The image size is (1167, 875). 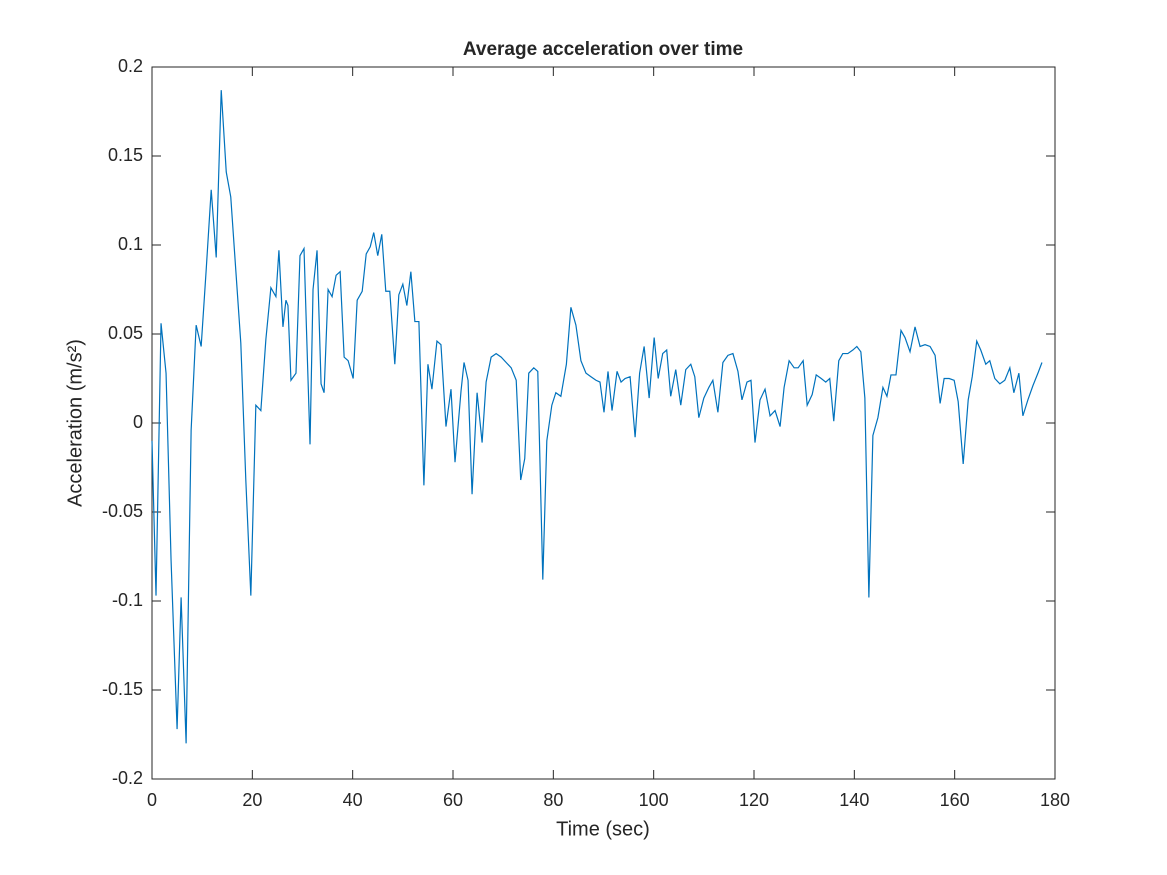 What do you see at coordinates (252, 800) in the screenshot?
I see `x-tick-label: 20` at bounding box center [252, 800].